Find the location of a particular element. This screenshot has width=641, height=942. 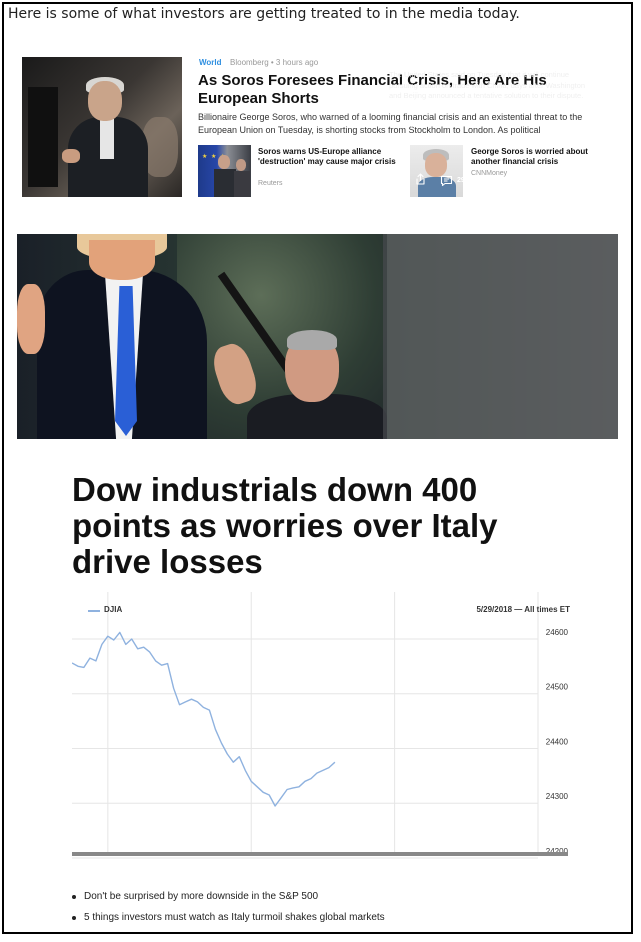

y-tick-label: 24300 is located at coordinates (557, 796).